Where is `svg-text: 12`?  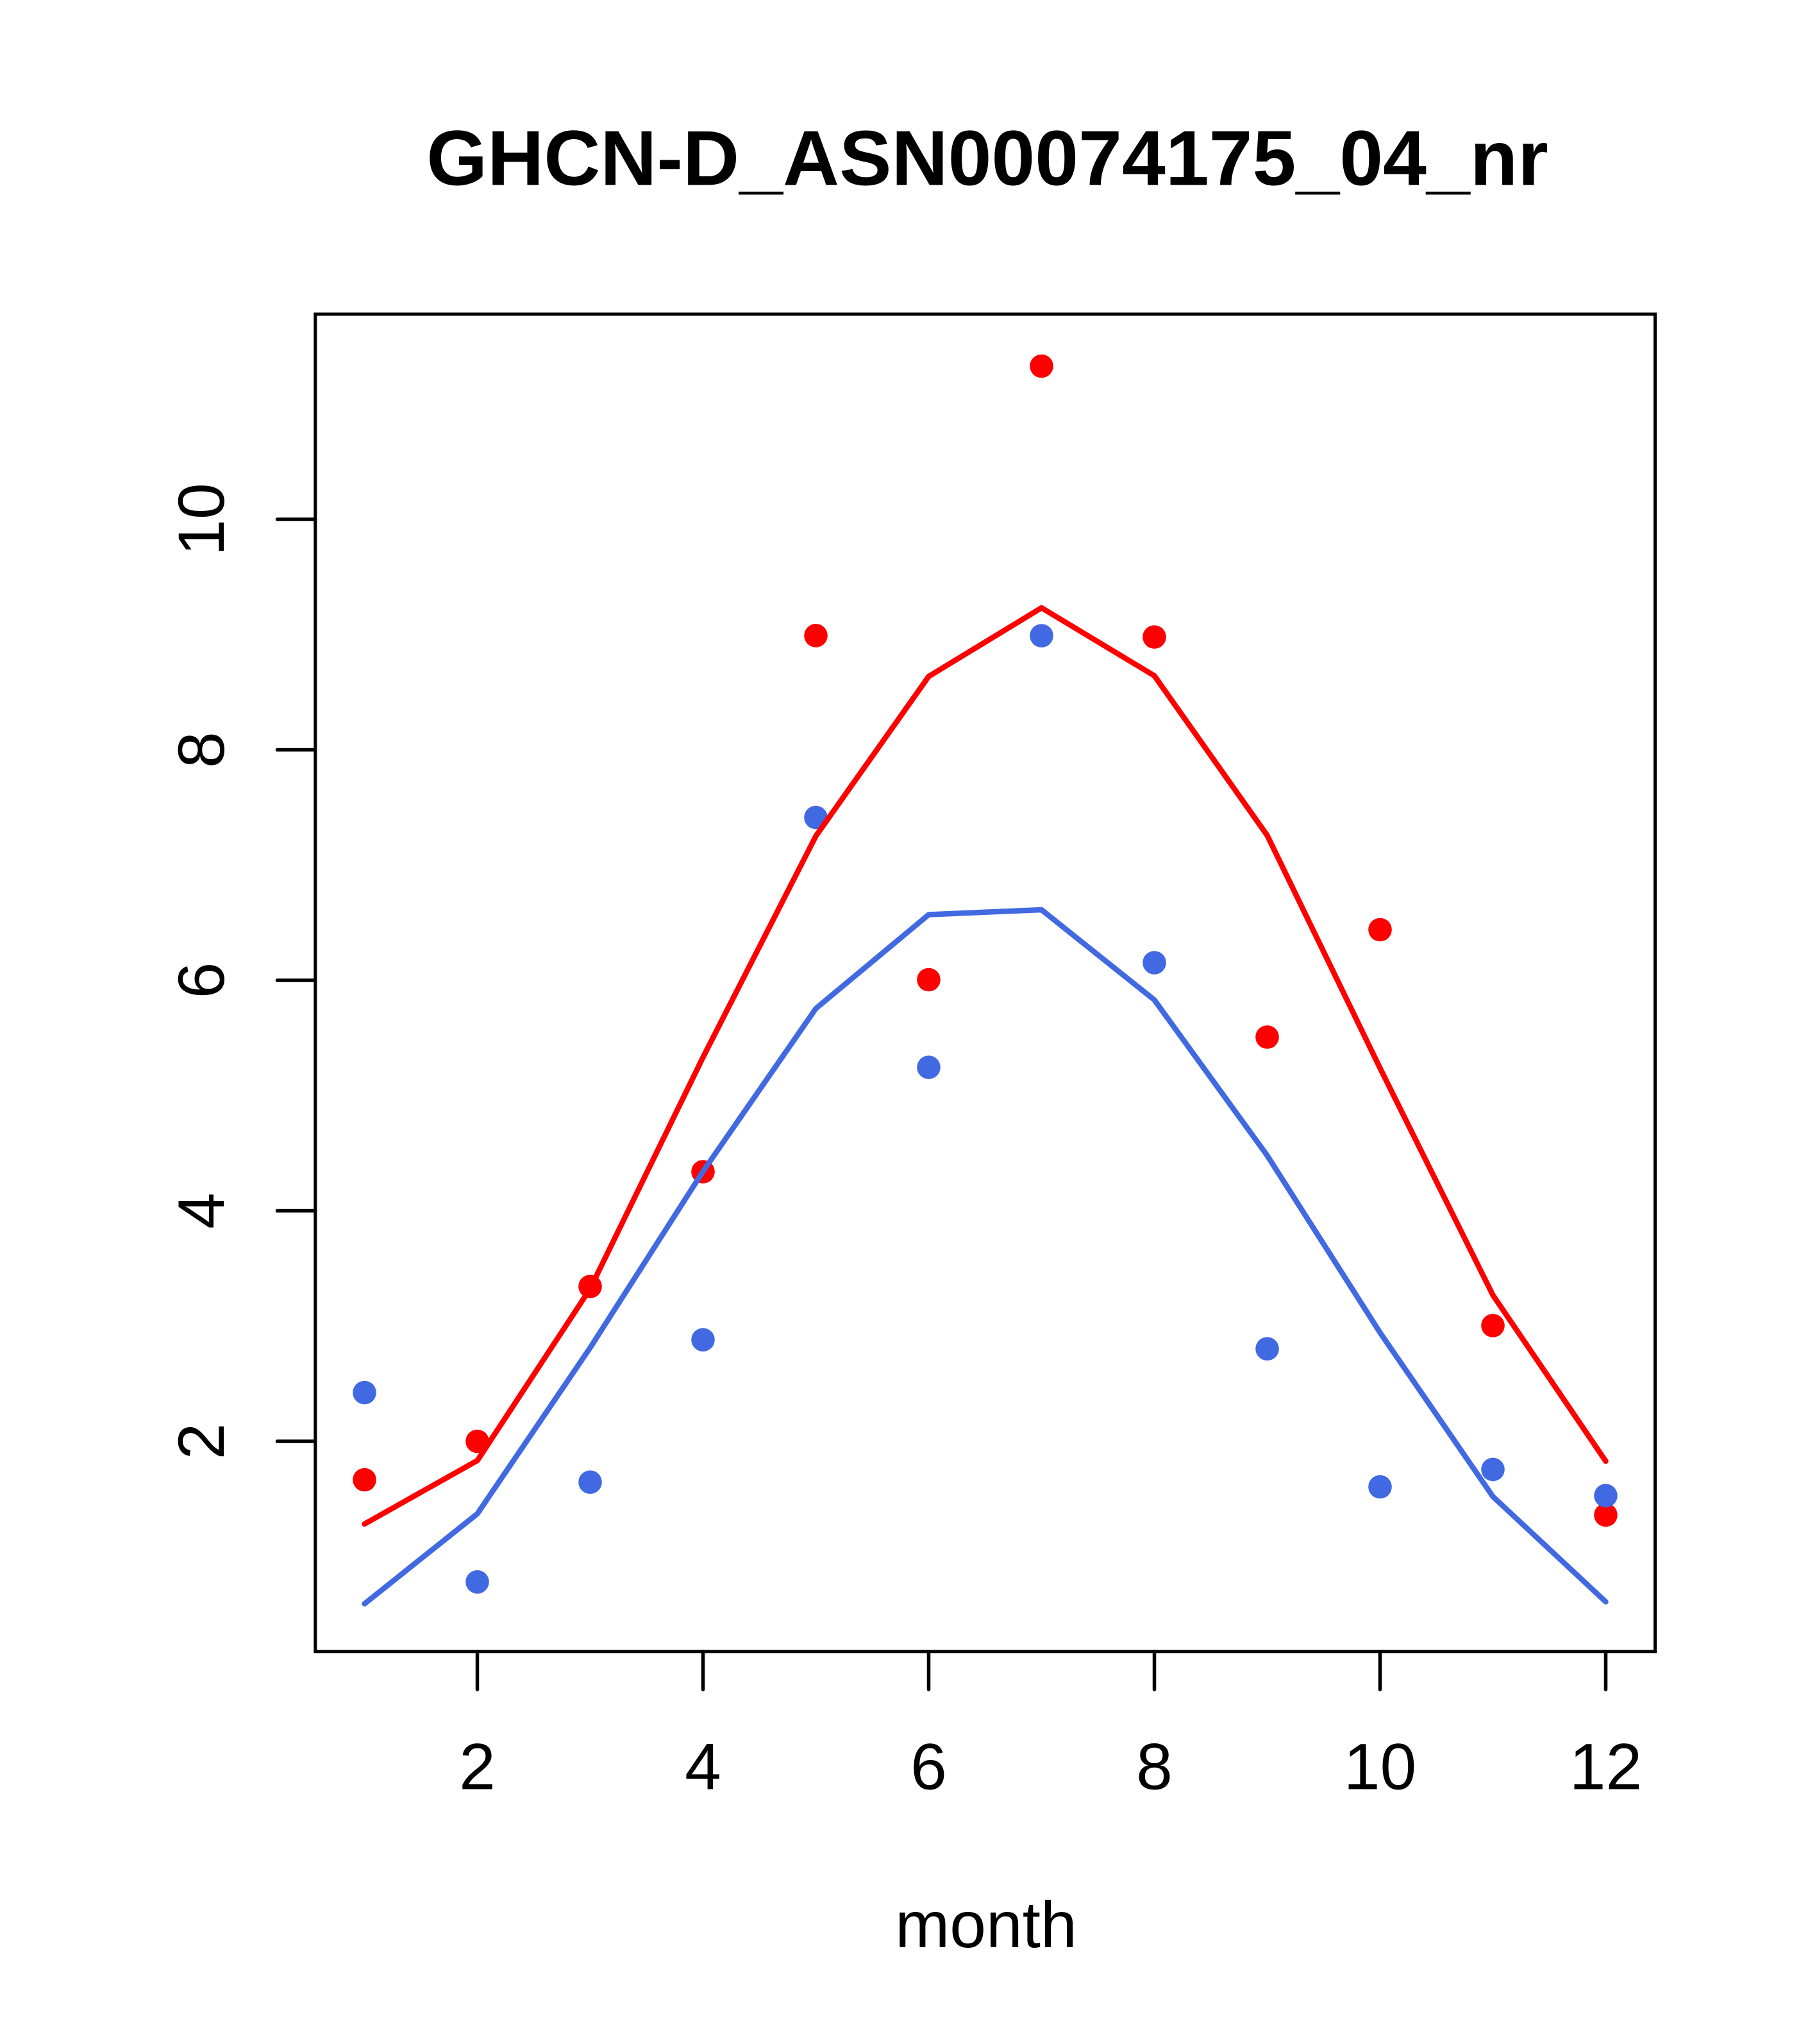
svg-text: 12 is located at coordinates (1606, 1767).